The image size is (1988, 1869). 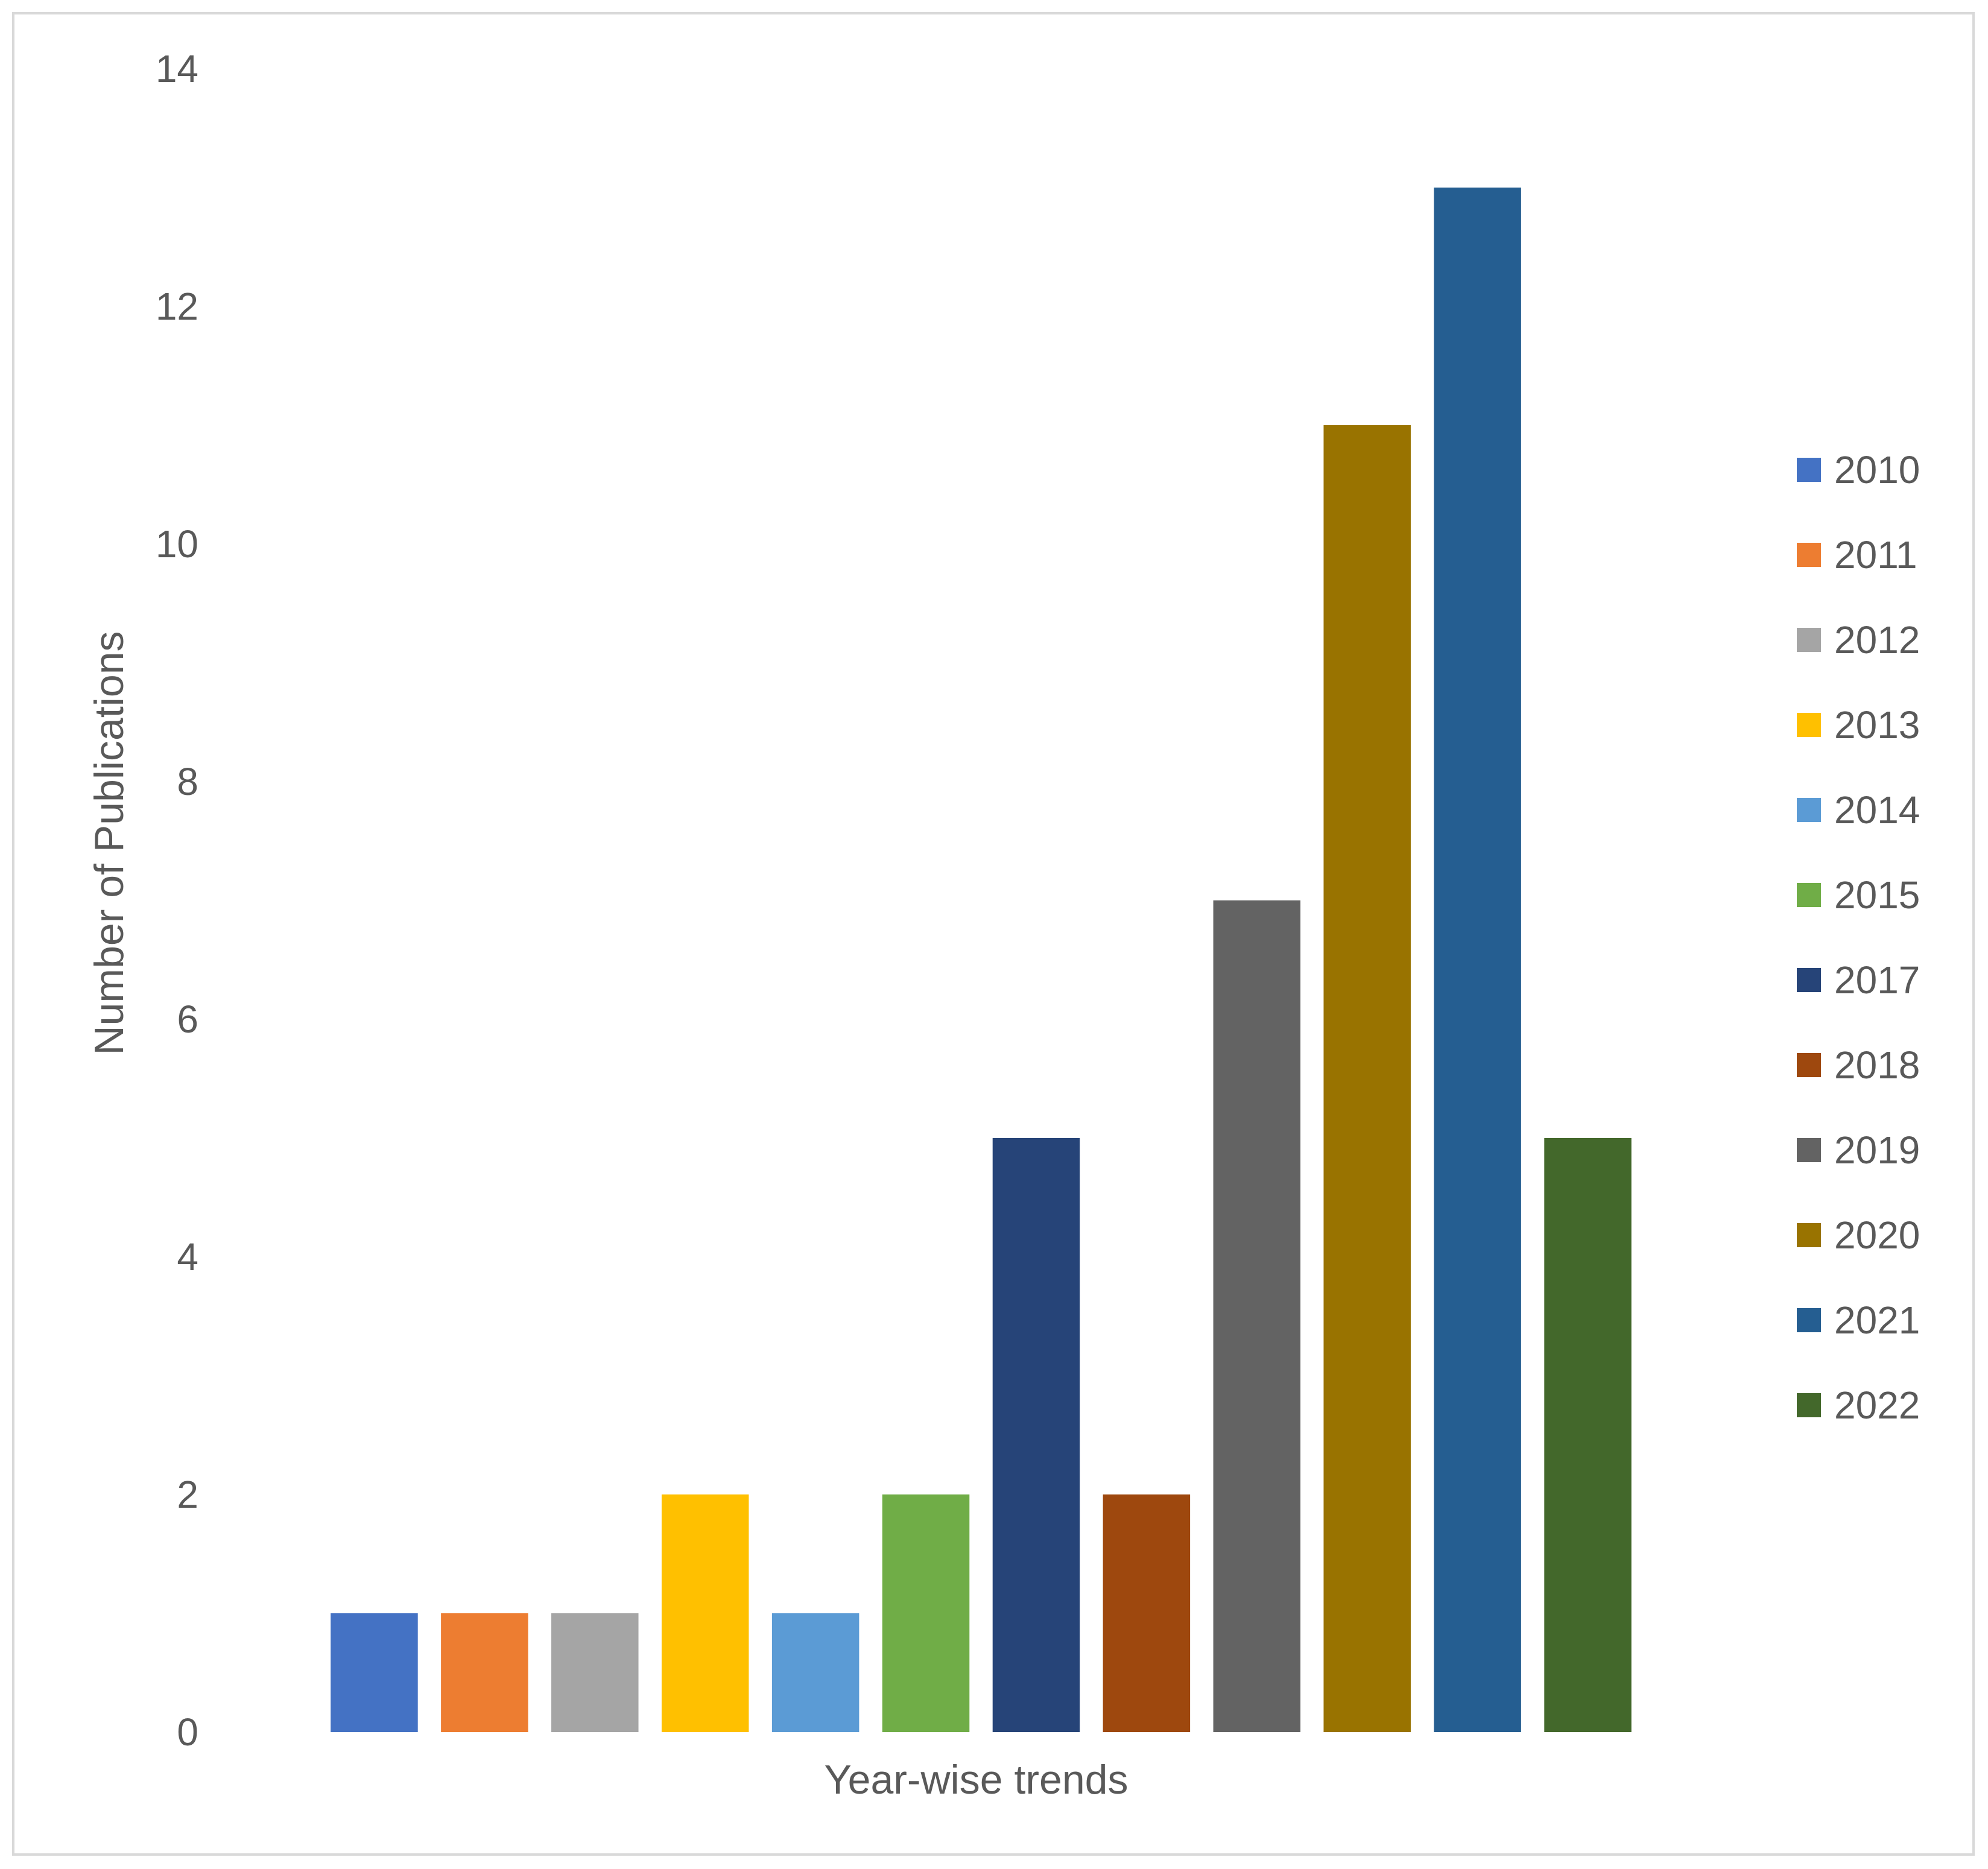 What do you see at coordinates (1809, 1235) in the screenshot?
I see `legend-swatch-2020` at bounding box center [1809, 1235].